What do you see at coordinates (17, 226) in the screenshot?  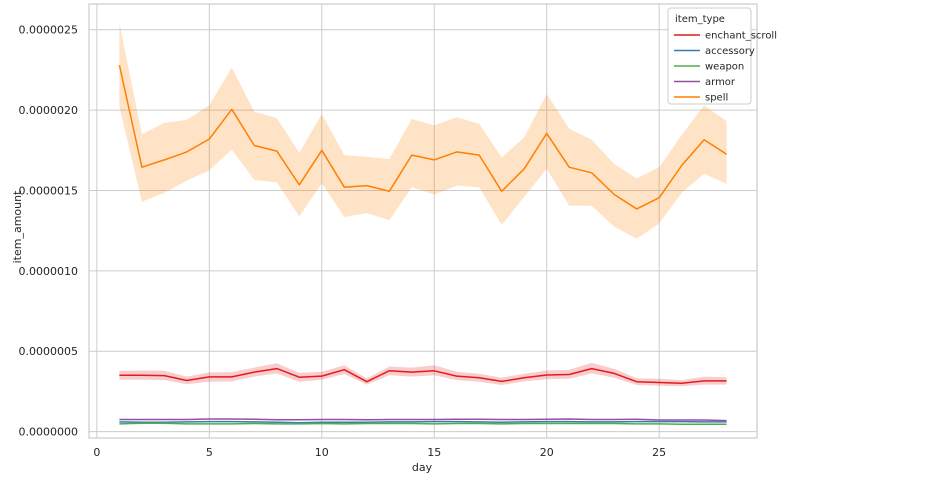 I see `y-axis-label: item_amount` at bounding box center [17, 226].